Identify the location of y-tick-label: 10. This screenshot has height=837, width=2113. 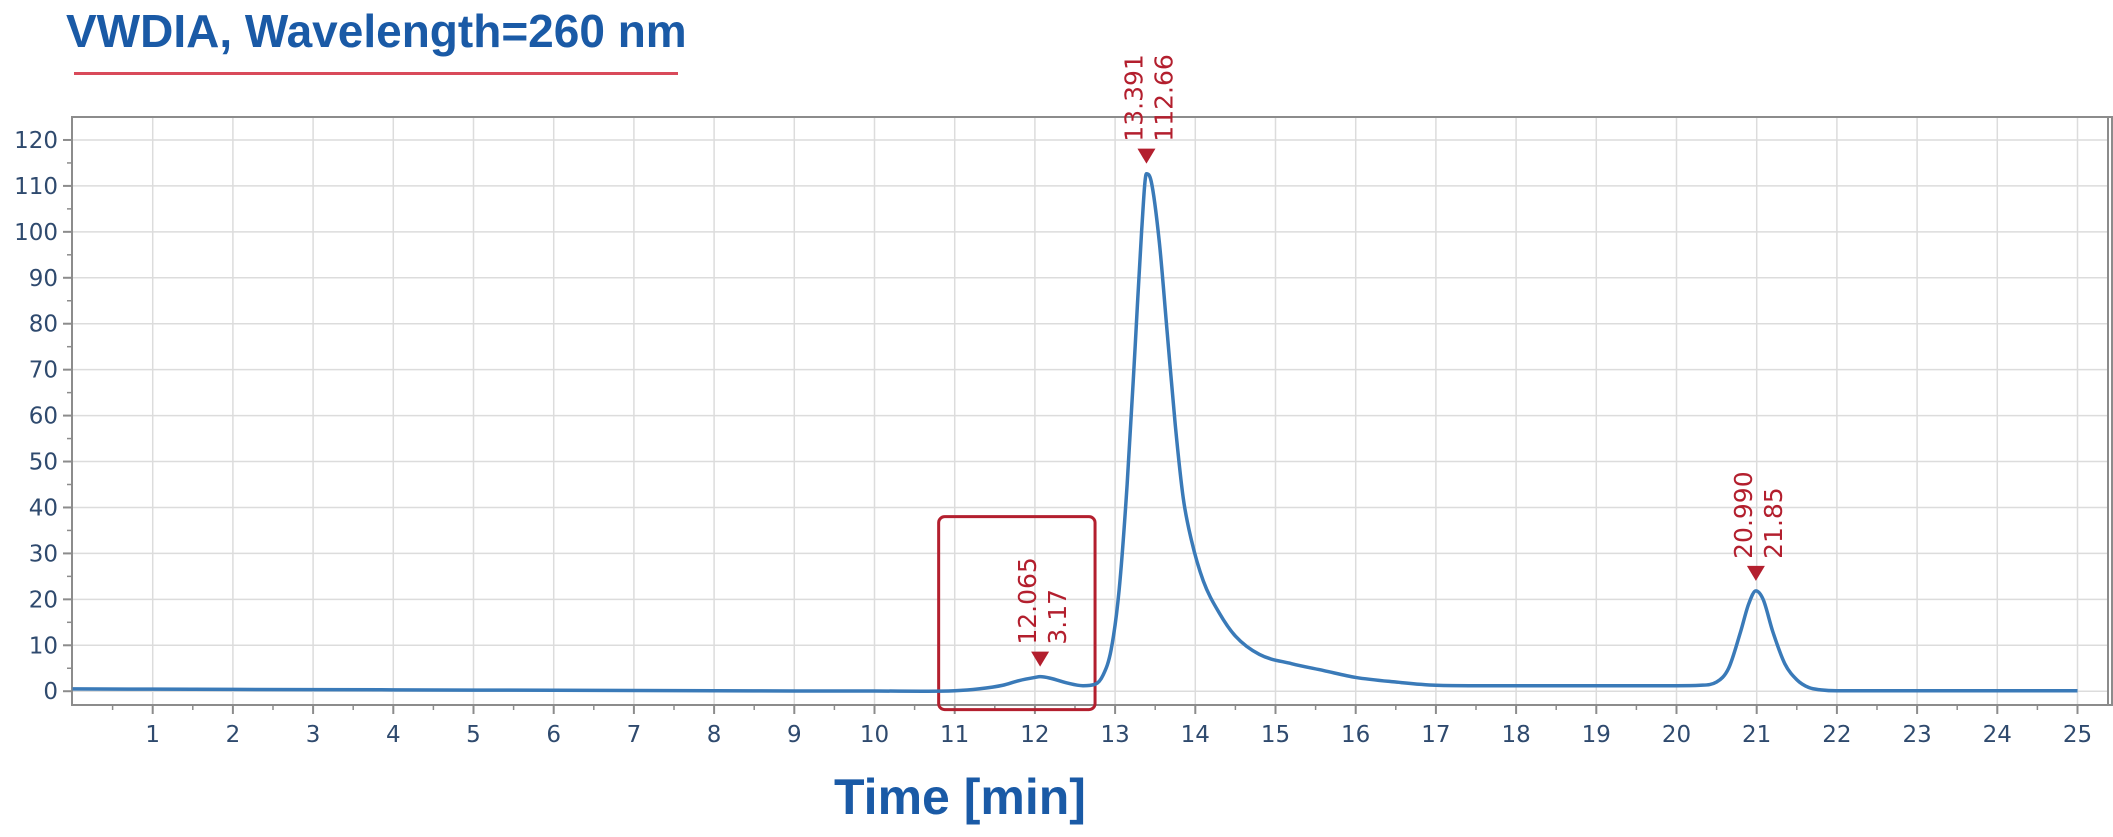
(43, 646).